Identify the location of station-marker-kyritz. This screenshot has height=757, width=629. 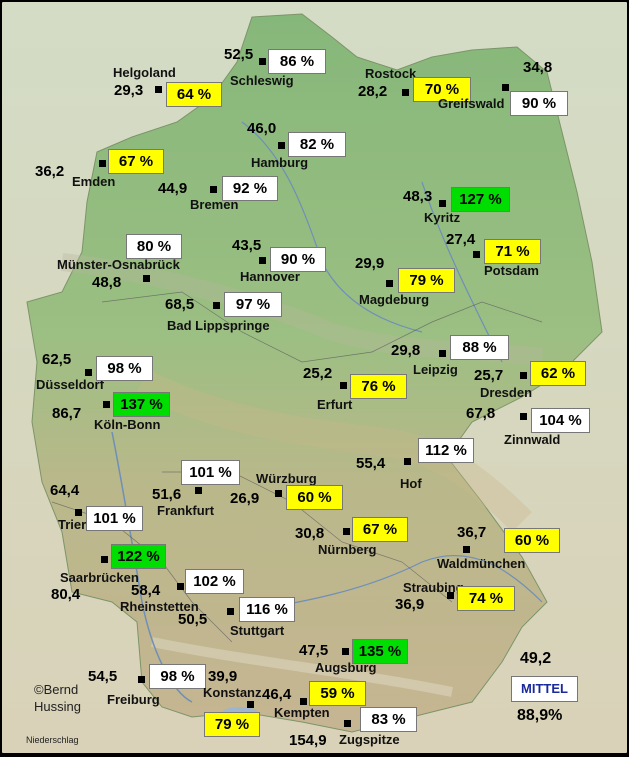
(442, 203).